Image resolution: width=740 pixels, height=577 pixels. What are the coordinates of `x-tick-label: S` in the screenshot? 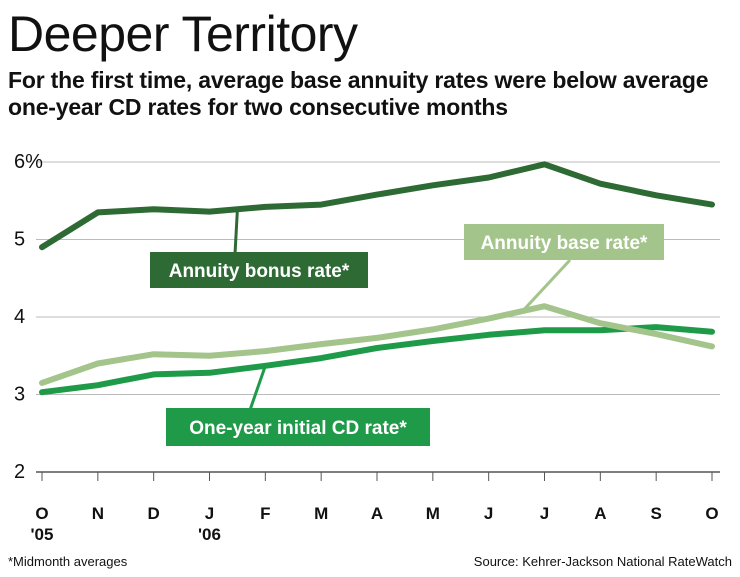 It's located at (655, 513).